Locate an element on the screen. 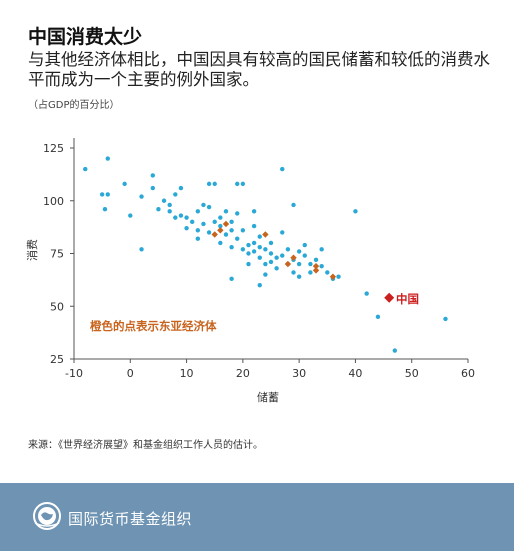 The width and height of the screenshot is (514, 551). imf-globe-logo-icon is located at coordinates (47, 516).